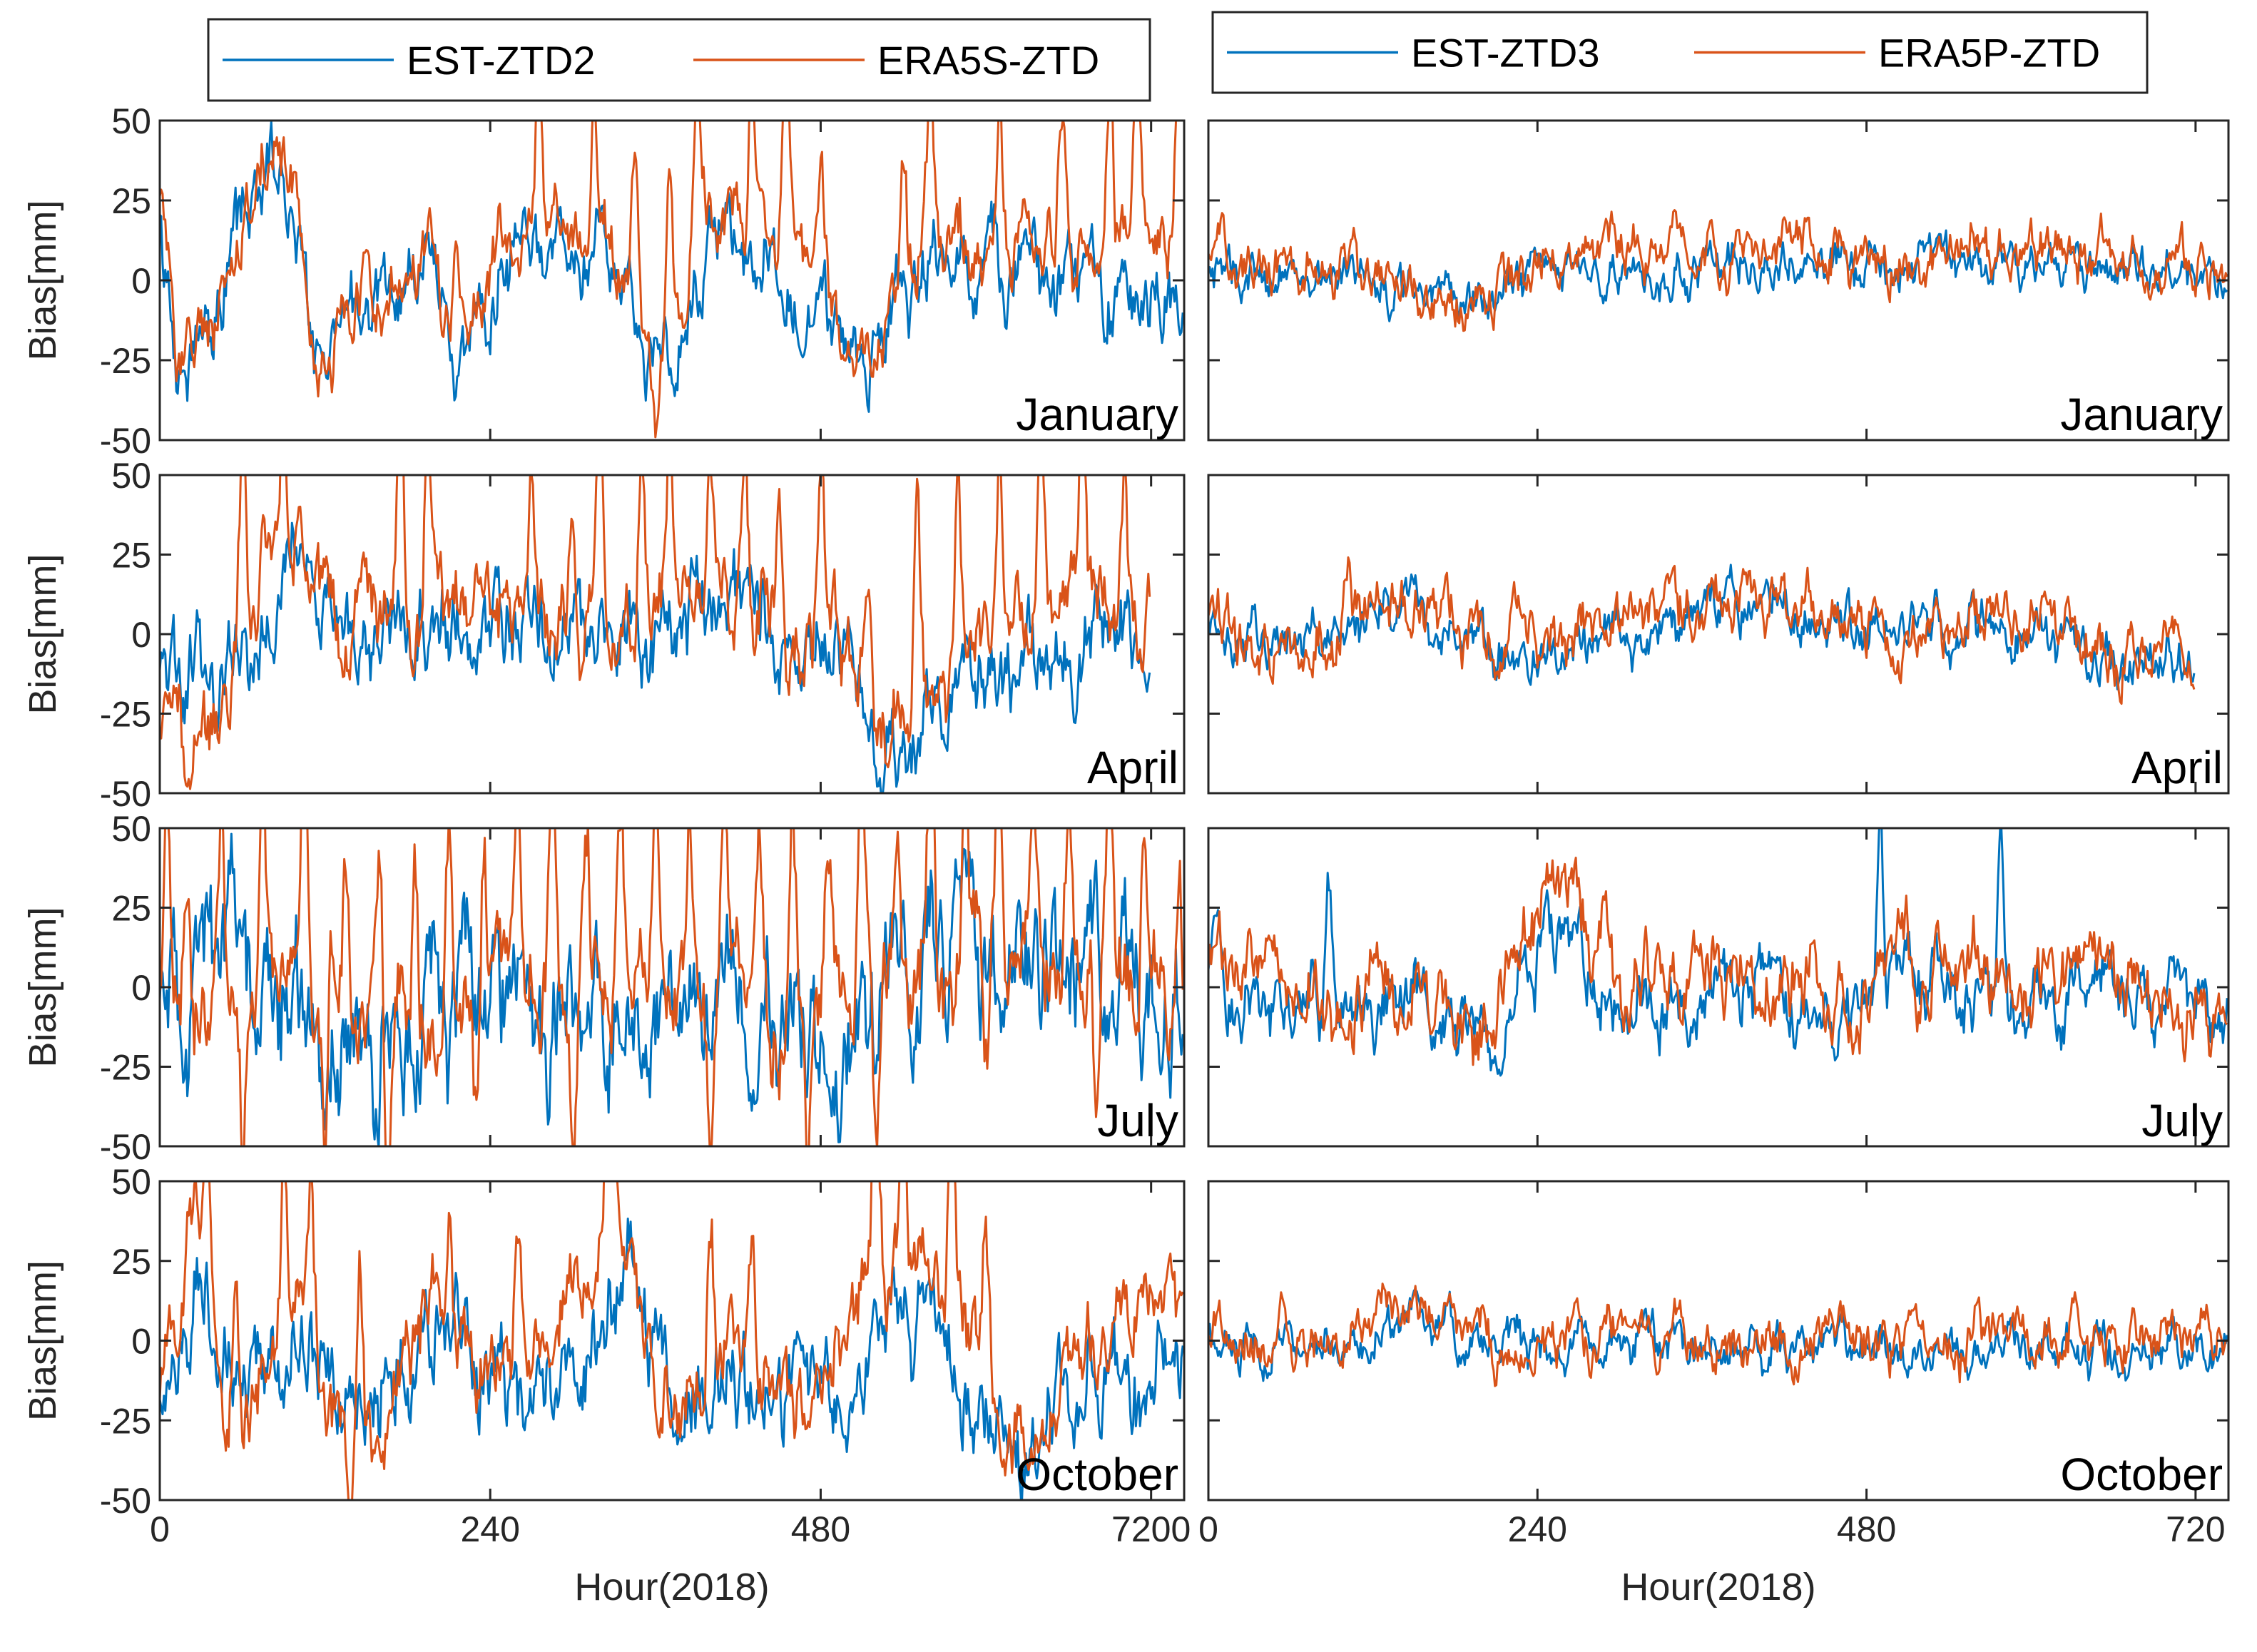 Image resolution: width=2257 pixels, height=1652 pixels. I want to click on panel-july-col2: July, so click(1718, 987).